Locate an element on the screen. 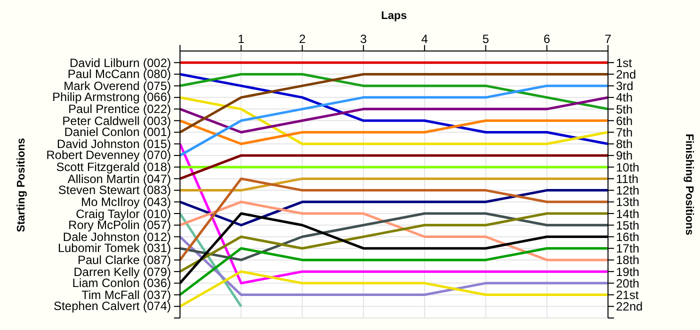  y2-tick-label: 19th is located at coordinates (628, 271).